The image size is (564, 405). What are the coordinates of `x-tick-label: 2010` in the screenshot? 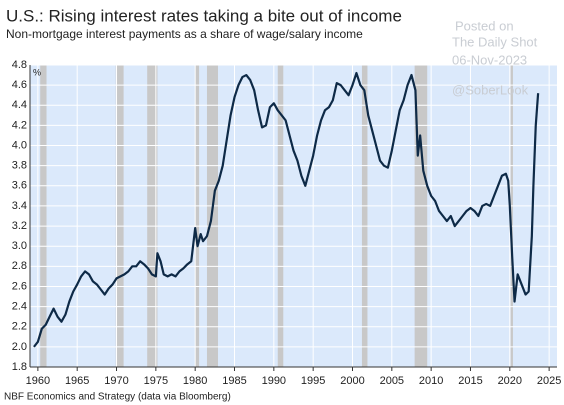 It's located at (431, 381).